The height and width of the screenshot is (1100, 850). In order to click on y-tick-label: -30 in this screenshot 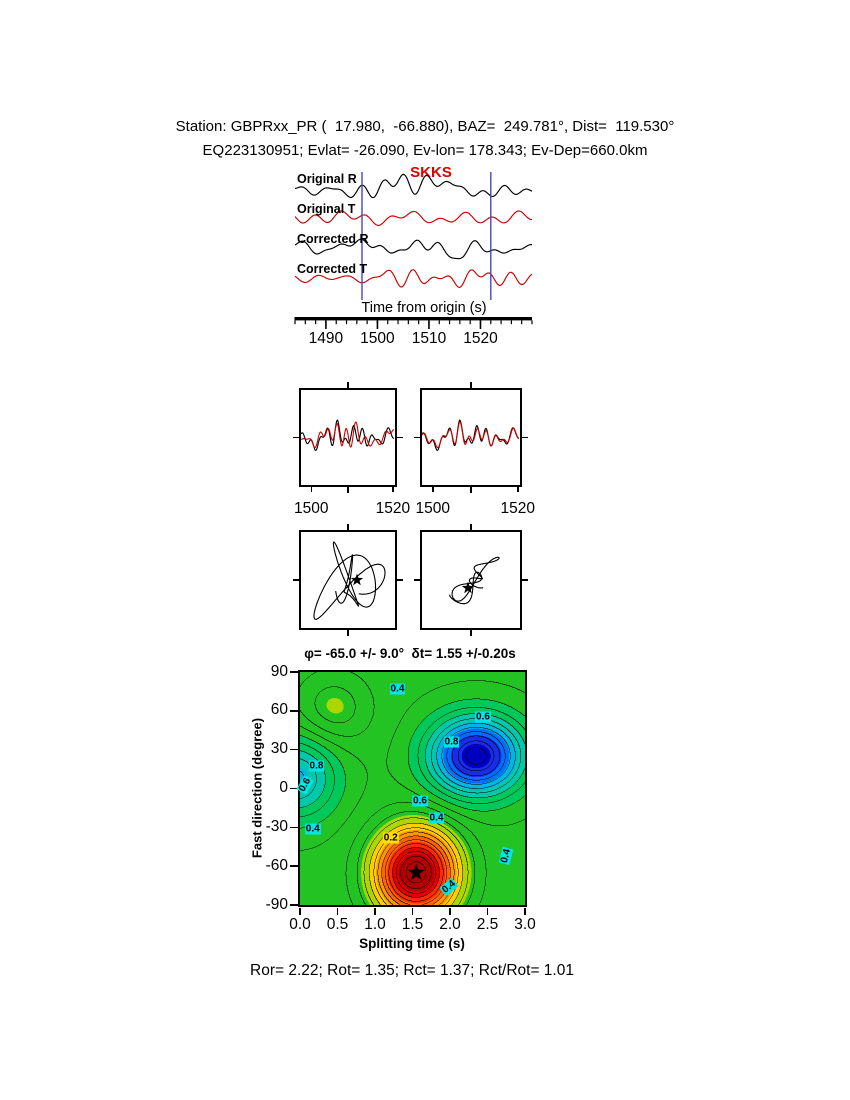, I will do `click(276, 826)`.